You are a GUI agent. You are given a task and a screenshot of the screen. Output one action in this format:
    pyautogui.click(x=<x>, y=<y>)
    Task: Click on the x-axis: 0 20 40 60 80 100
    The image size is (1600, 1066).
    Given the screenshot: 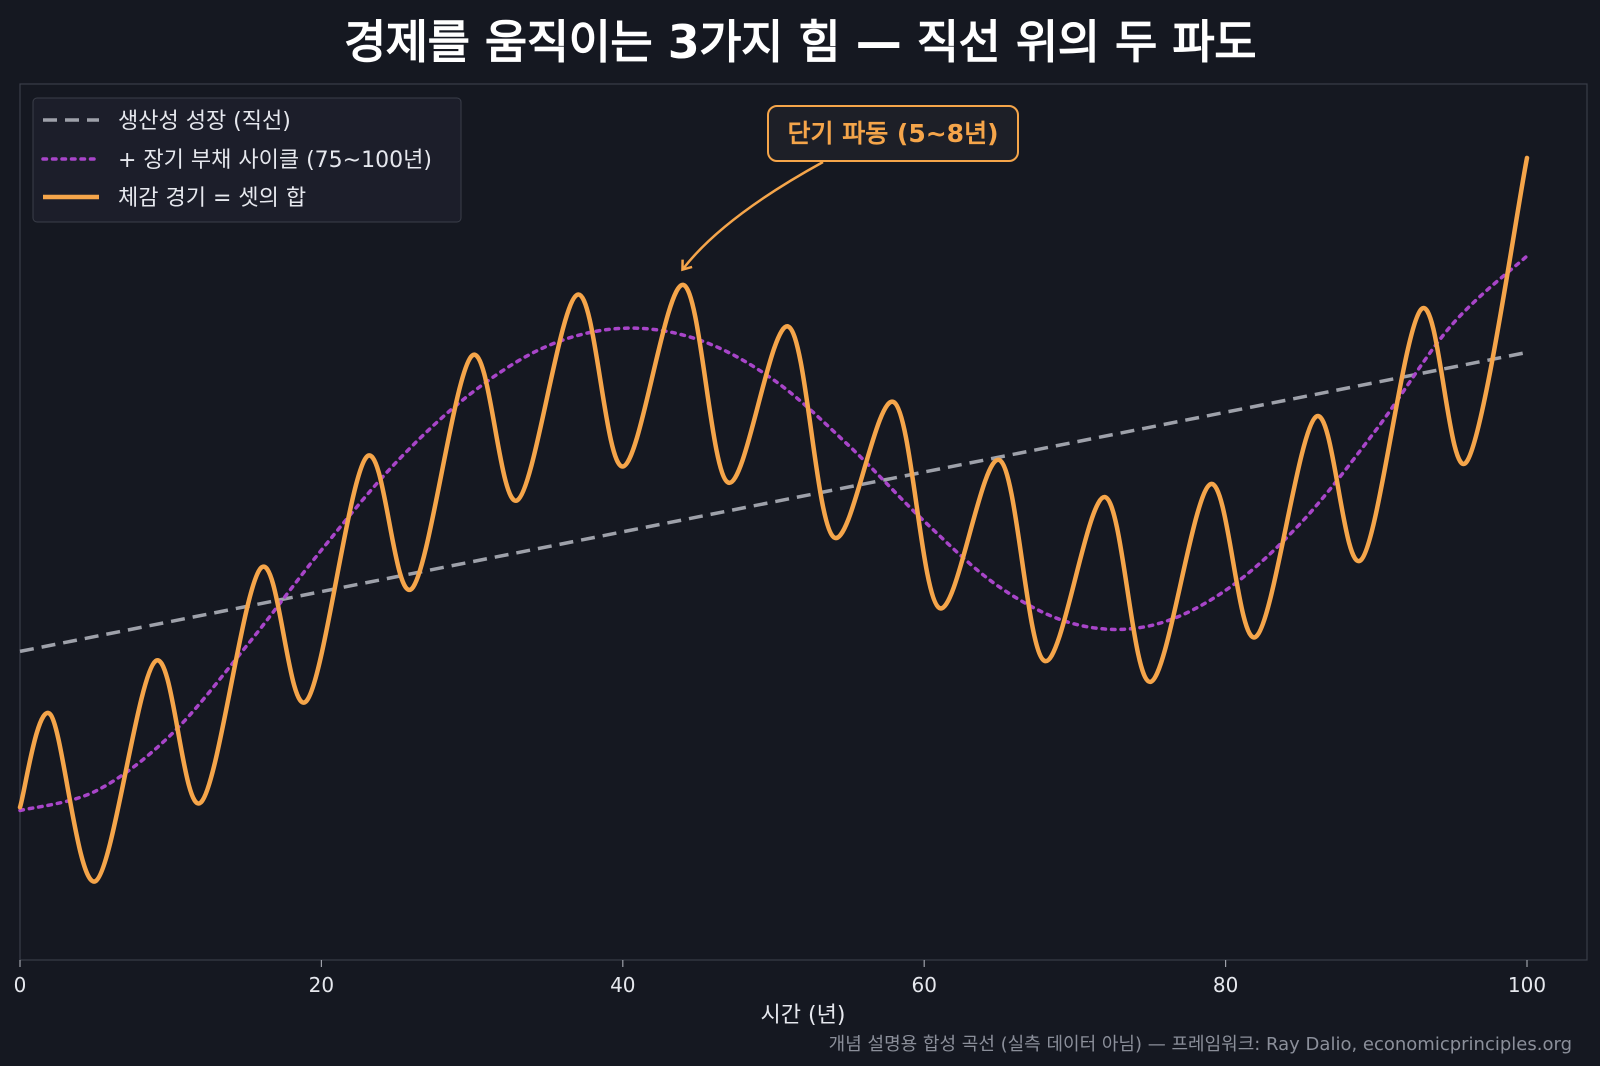 What is the action you would take?
    pyautogui.click(x=780, y=978)
    